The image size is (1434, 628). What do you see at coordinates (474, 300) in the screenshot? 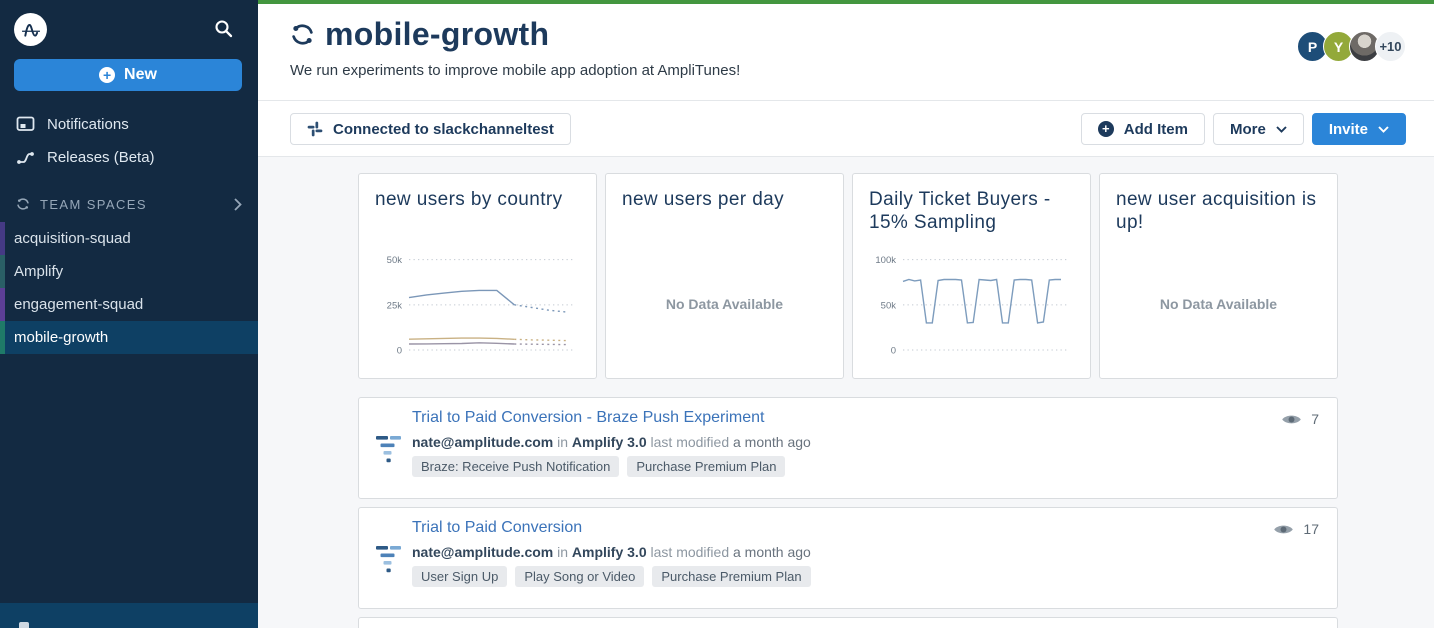
I see `line-chart: 50k 25k 0` at bounding box center [474, 300].